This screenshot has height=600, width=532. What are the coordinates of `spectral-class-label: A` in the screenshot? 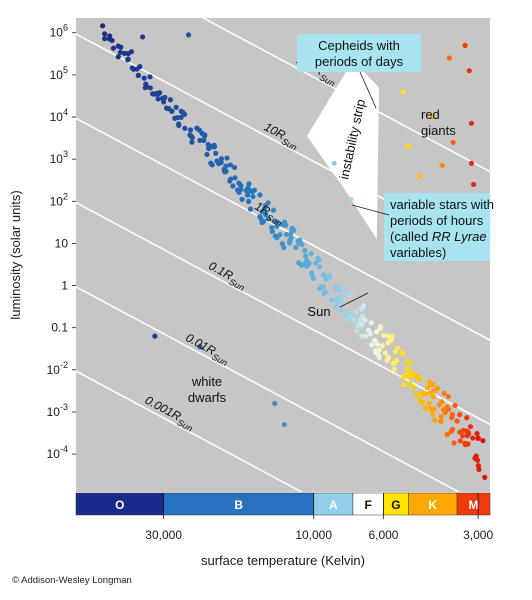 It's located at (333, 505).